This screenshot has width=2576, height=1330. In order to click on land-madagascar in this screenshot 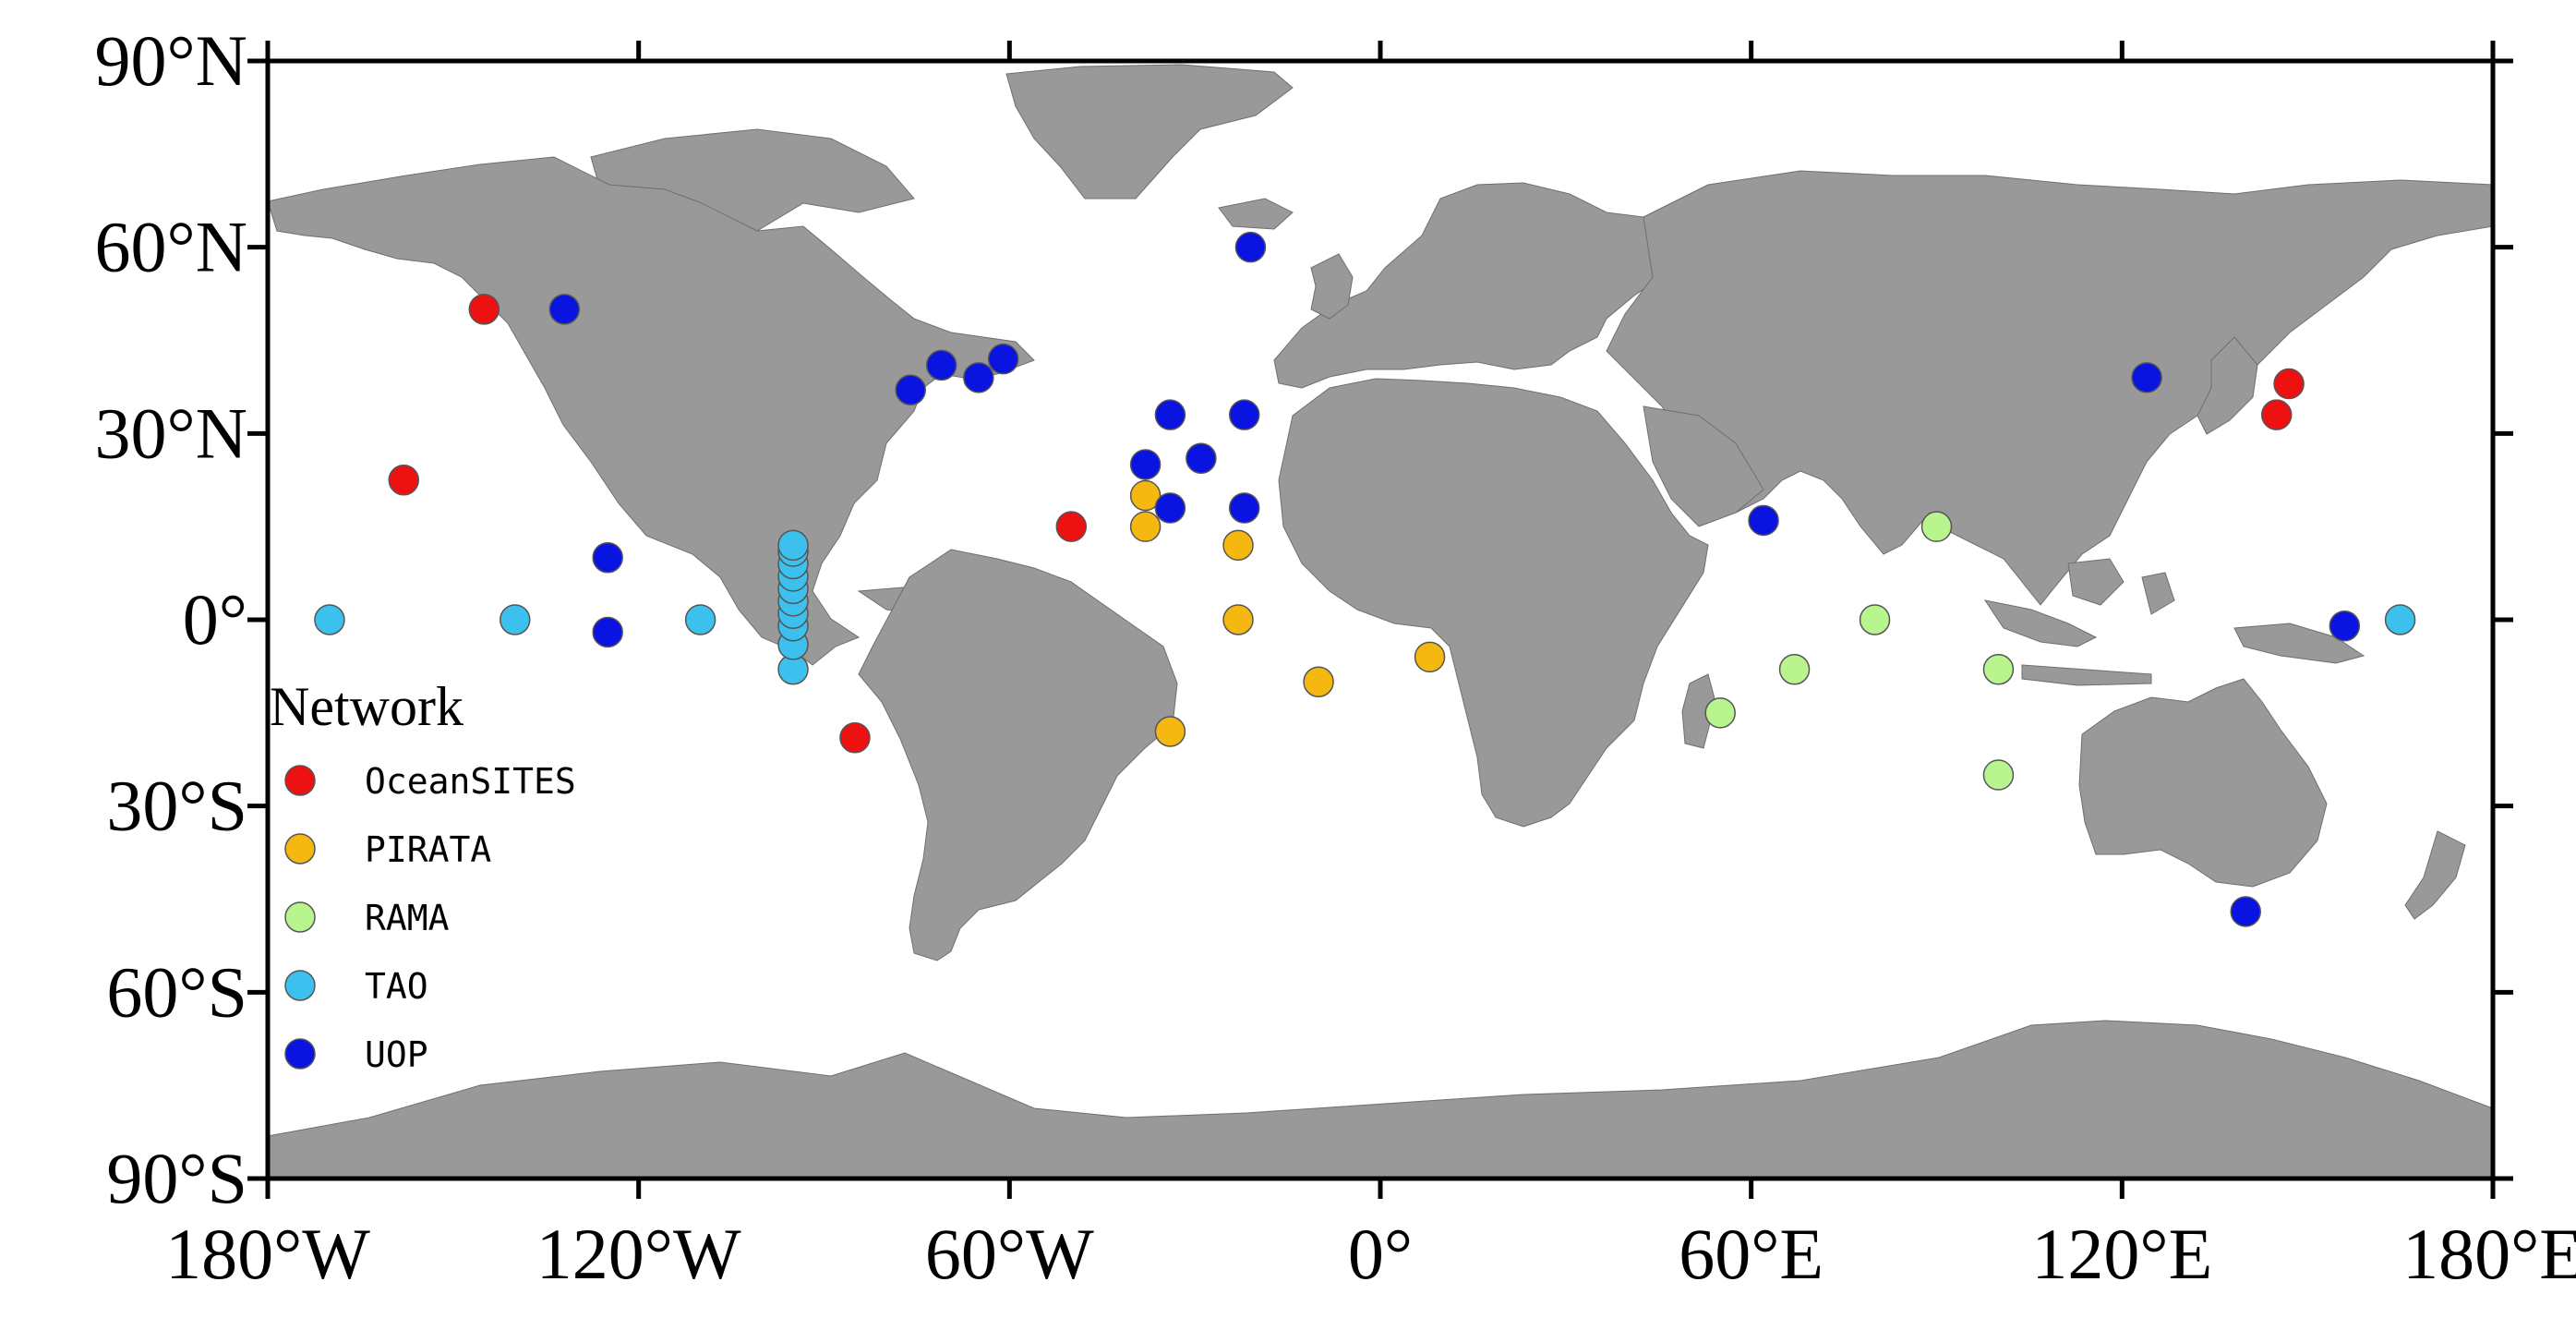, I will do `click(1698, 711)`.